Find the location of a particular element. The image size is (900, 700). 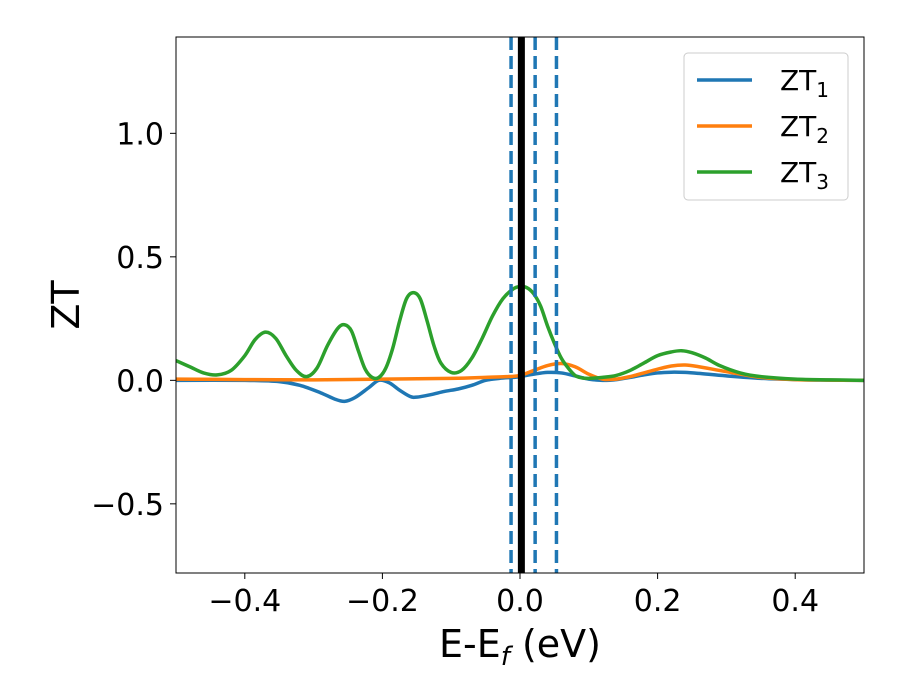

y-tick-label: 0.5 is located at coordinates (140, 258).